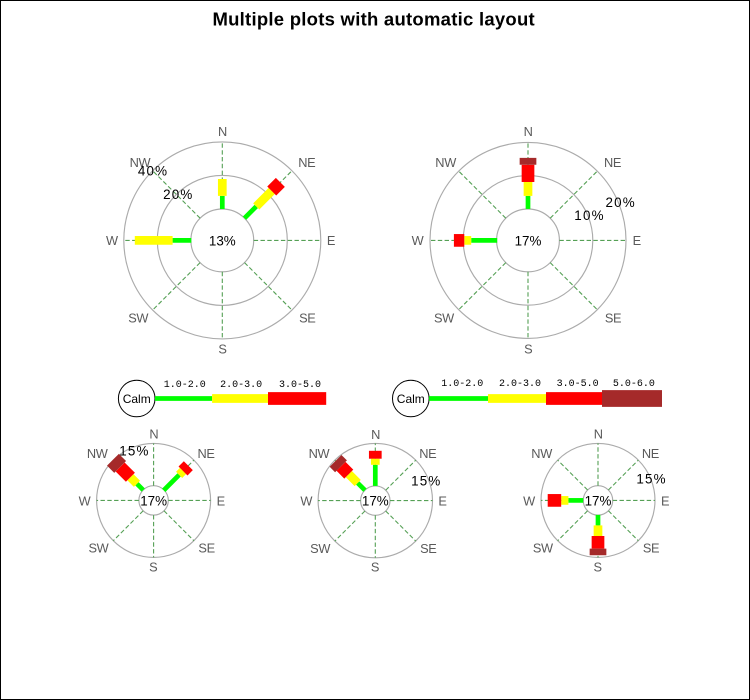  What do you see at coordinates (373, 19) in the screenshot?
I see `svg-text:Multiple plots with automatic: Multiple plots with automatic layout` at bounding box center [373, 19].